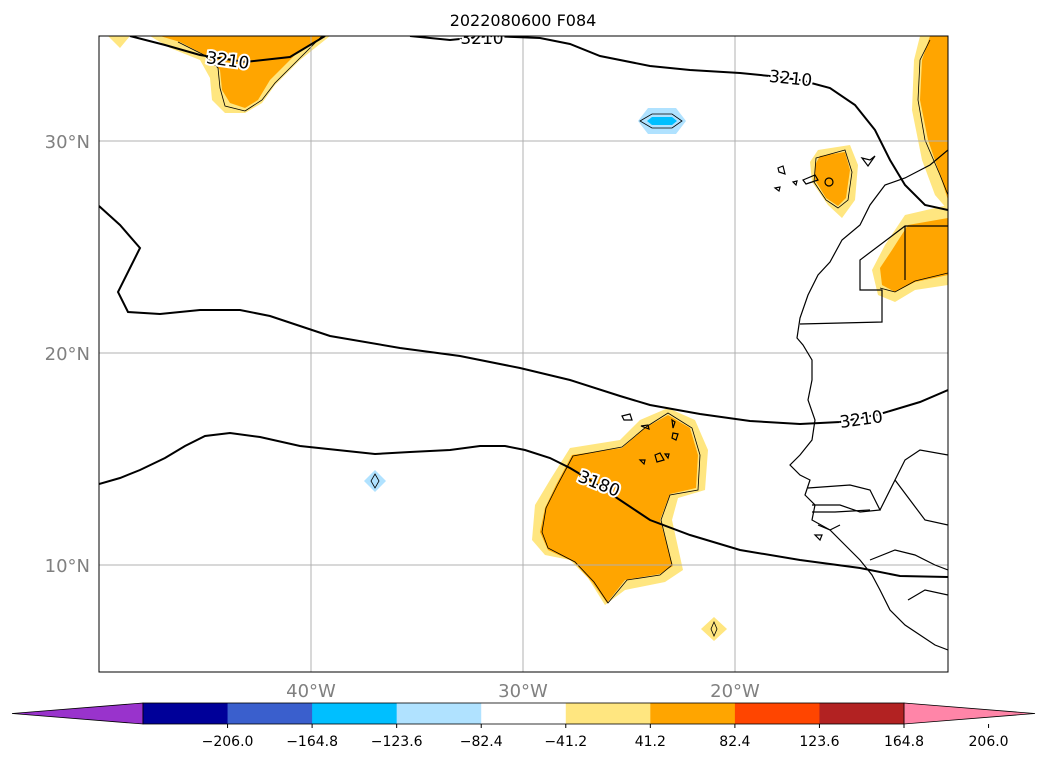 This screenshot has width=1047, height=767. I want to click on colorbar-tick-label: −41.2, so click(565, 742).